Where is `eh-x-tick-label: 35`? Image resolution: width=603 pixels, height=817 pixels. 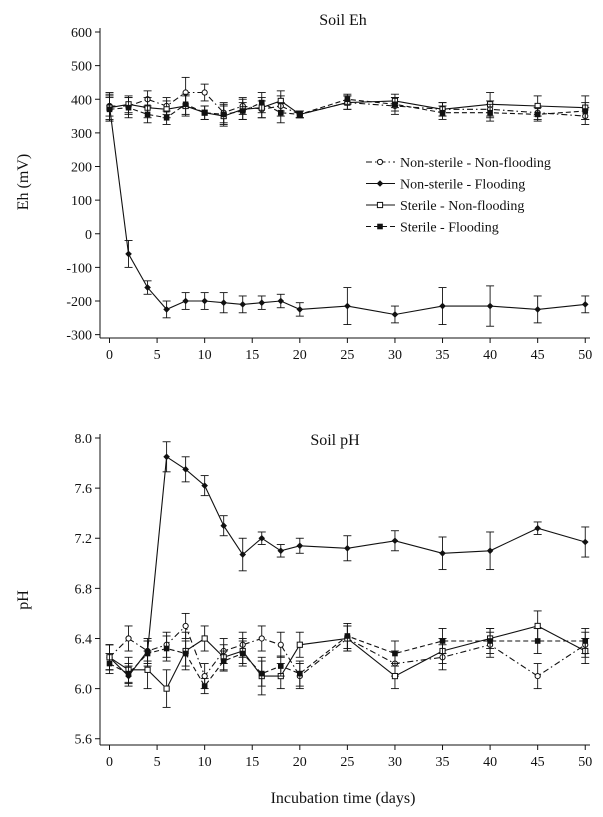
eh-x-tick-label: 35 is located at coordinates (443, 355).